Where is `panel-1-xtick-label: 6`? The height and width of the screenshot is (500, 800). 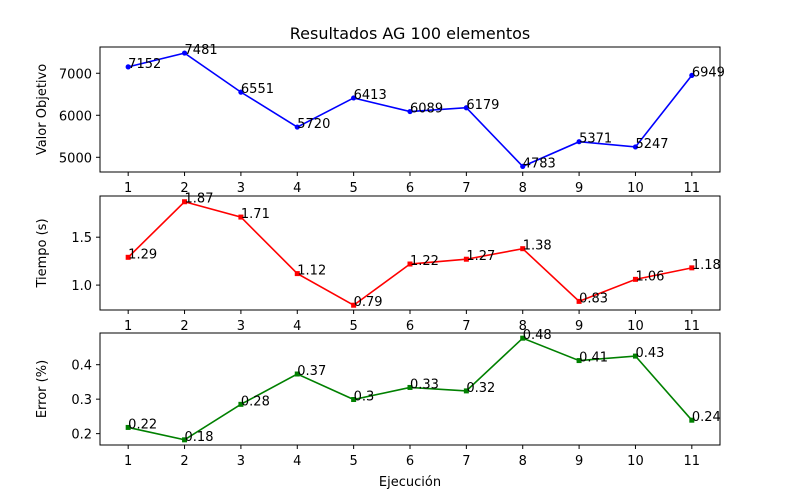
panel-1-xtick-label: 6 is located at coordinates (410, 188).